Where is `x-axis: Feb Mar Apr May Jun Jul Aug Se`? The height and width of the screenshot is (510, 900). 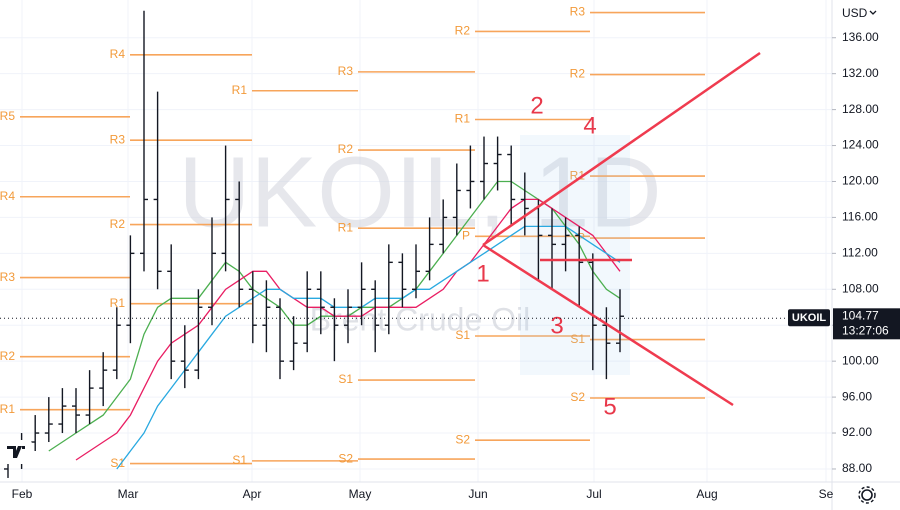
x-axis: Feb Mar Apr May Jun Jul Aug Se is located at coordinates (423, 494).